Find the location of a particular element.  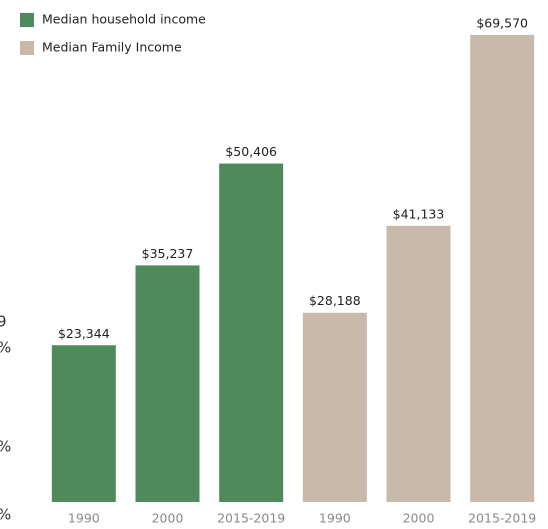

value-label: $28,188 is located at coordinates (335, 300).